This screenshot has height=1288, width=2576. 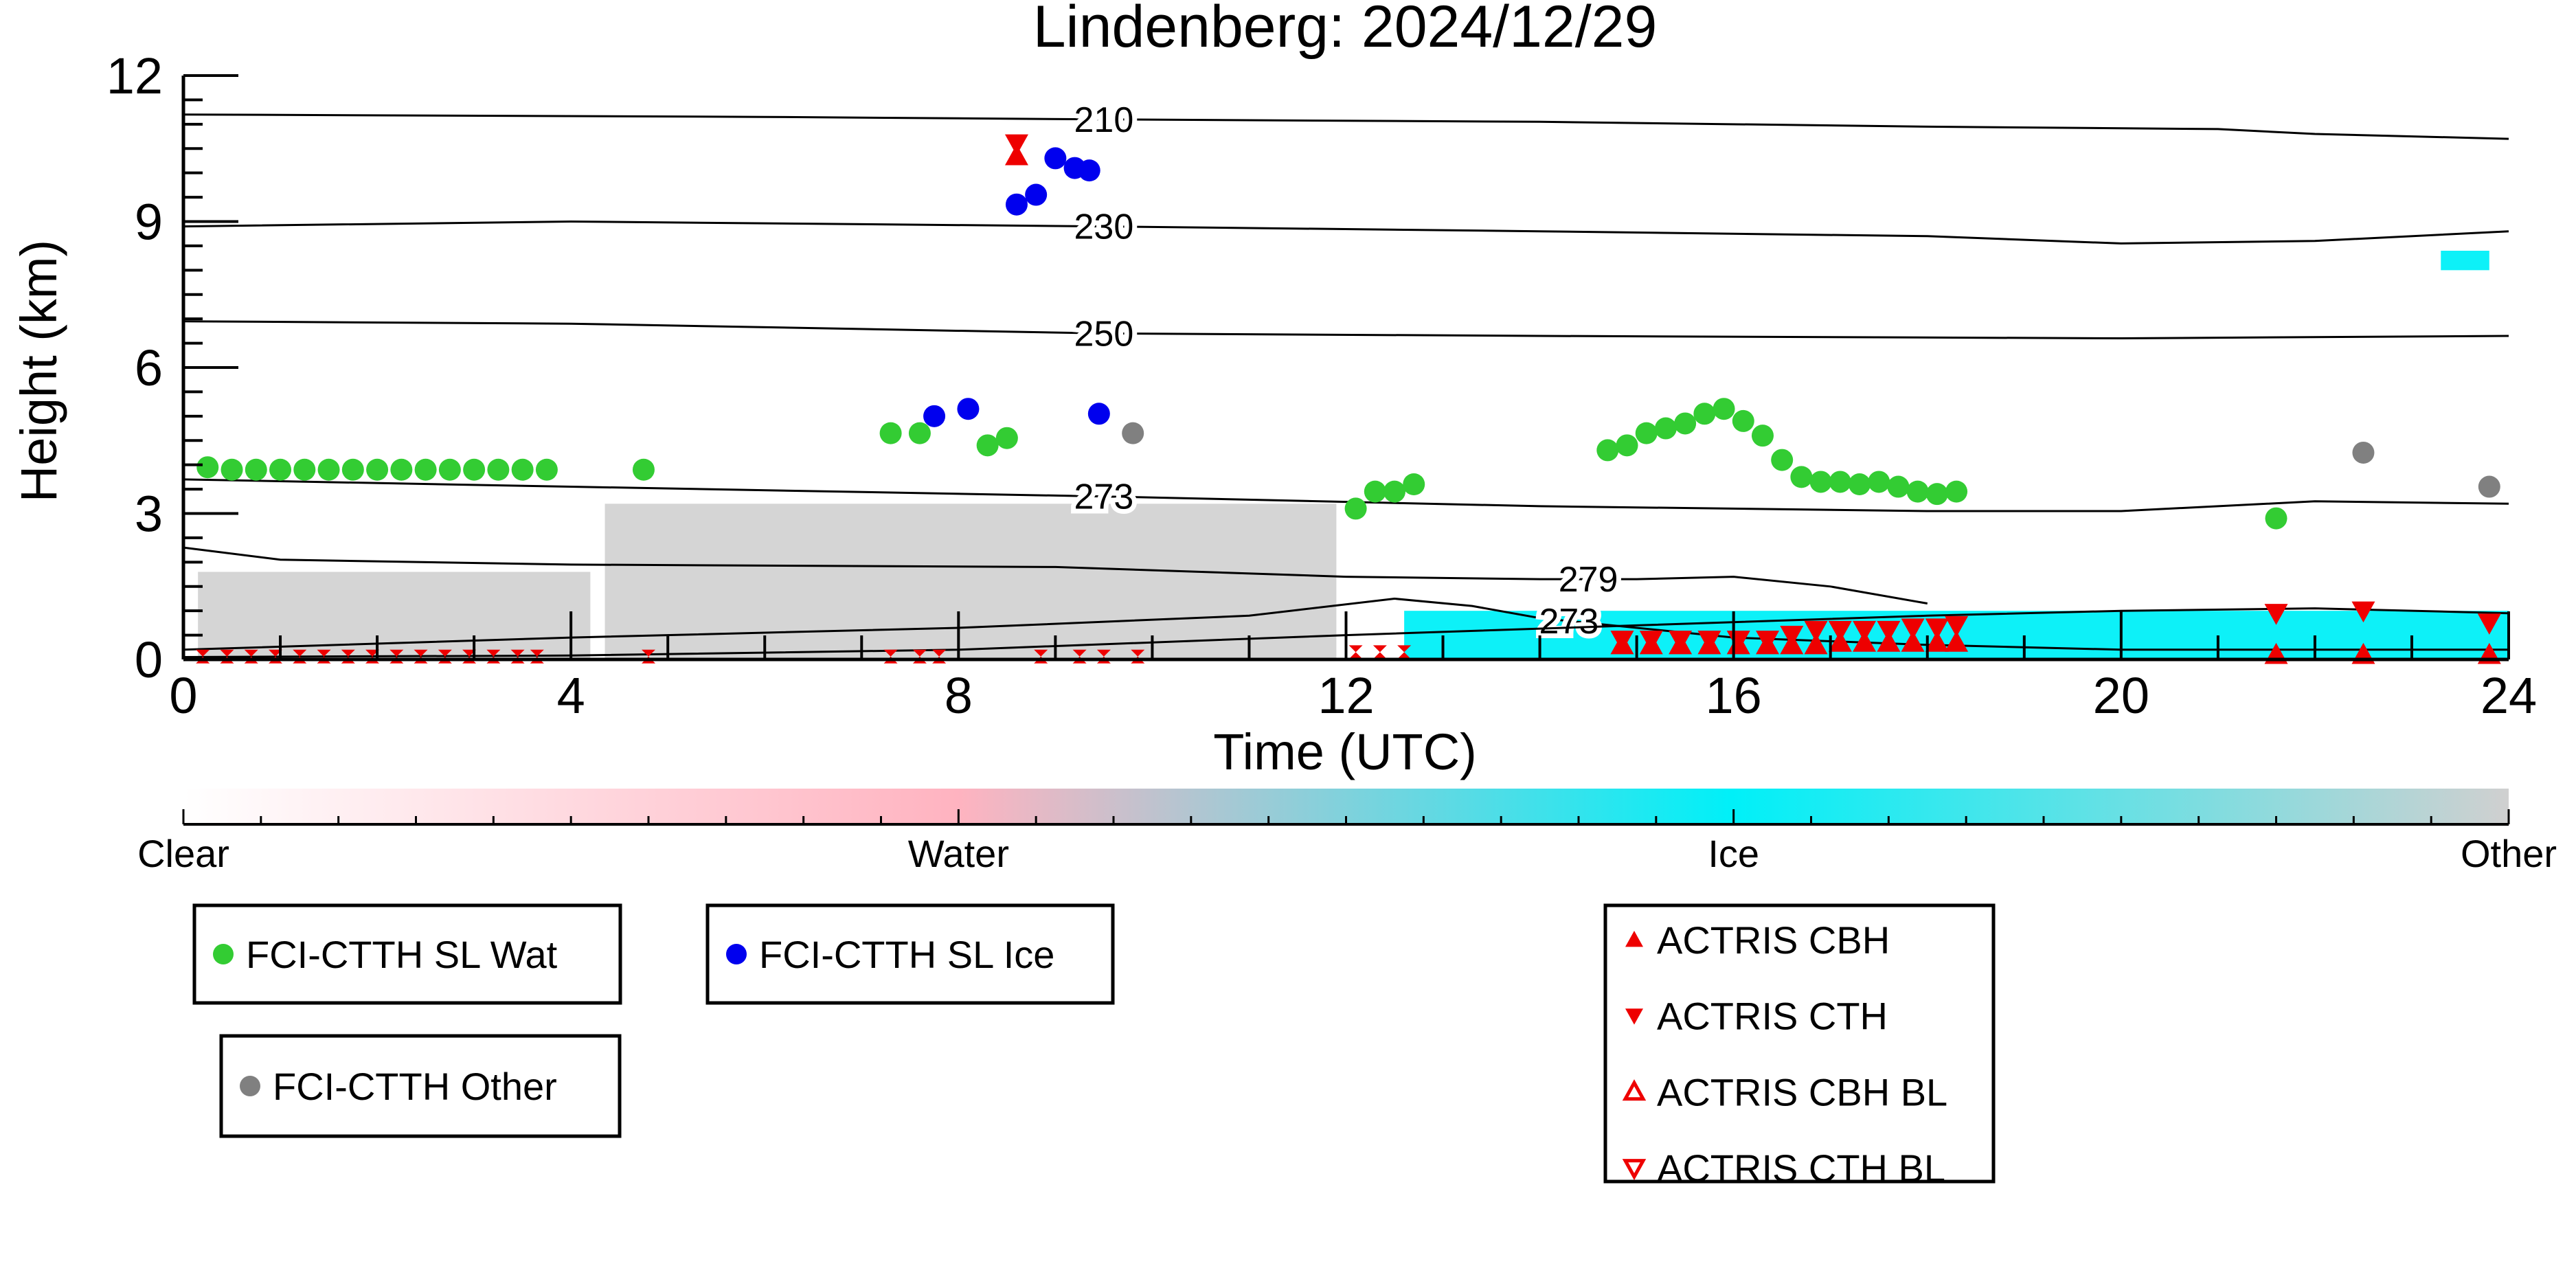 What do you see at coordinates (2509, 695) in the screenshot?
I see `x-tick-label: 24` at bounding box center [2509, 695].